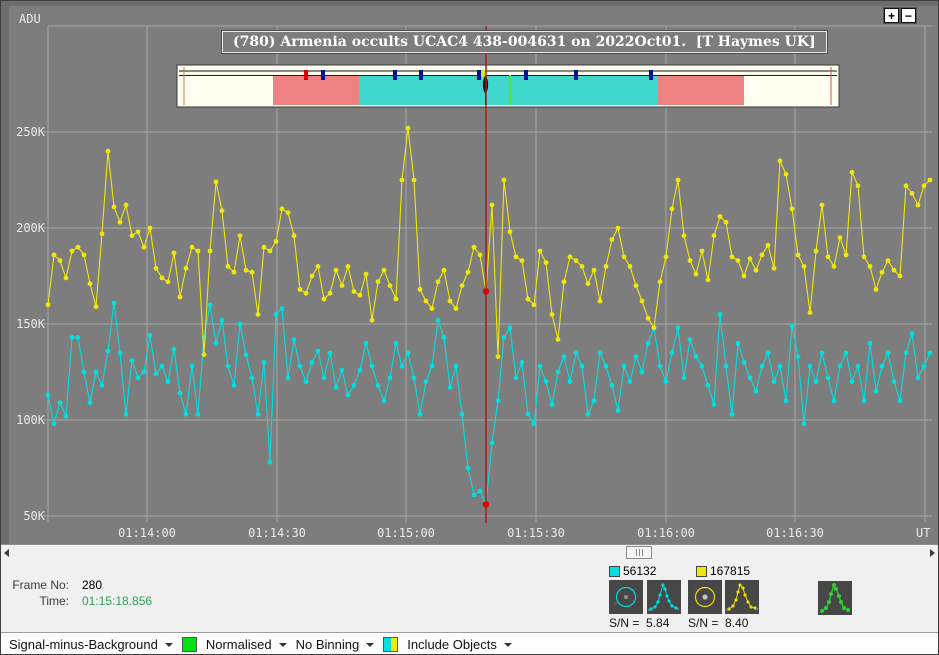 The image size is (939, 655). Describe the element at coordinates (891, 15) in the screenshot. I see `zoom-in-button: +` at that location.